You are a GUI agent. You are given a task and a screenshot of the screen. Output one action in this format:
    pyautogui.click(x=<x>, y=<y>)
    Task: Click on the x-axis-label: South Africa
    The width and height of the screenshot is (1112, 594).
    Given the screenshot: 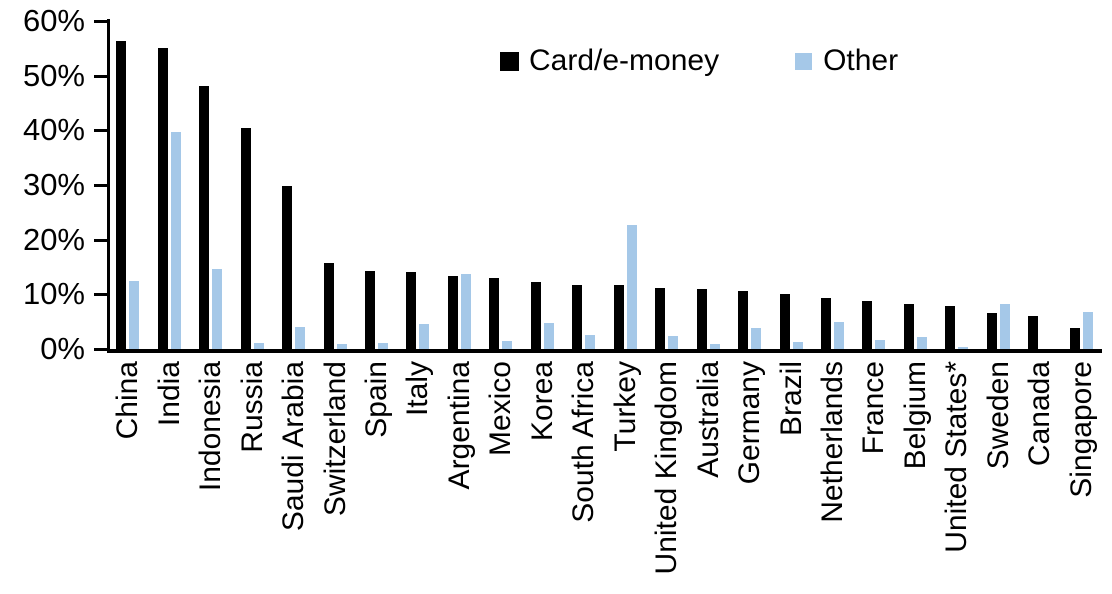 What is the action you would take?
    pyautogui.click(x=584, y=442)
    